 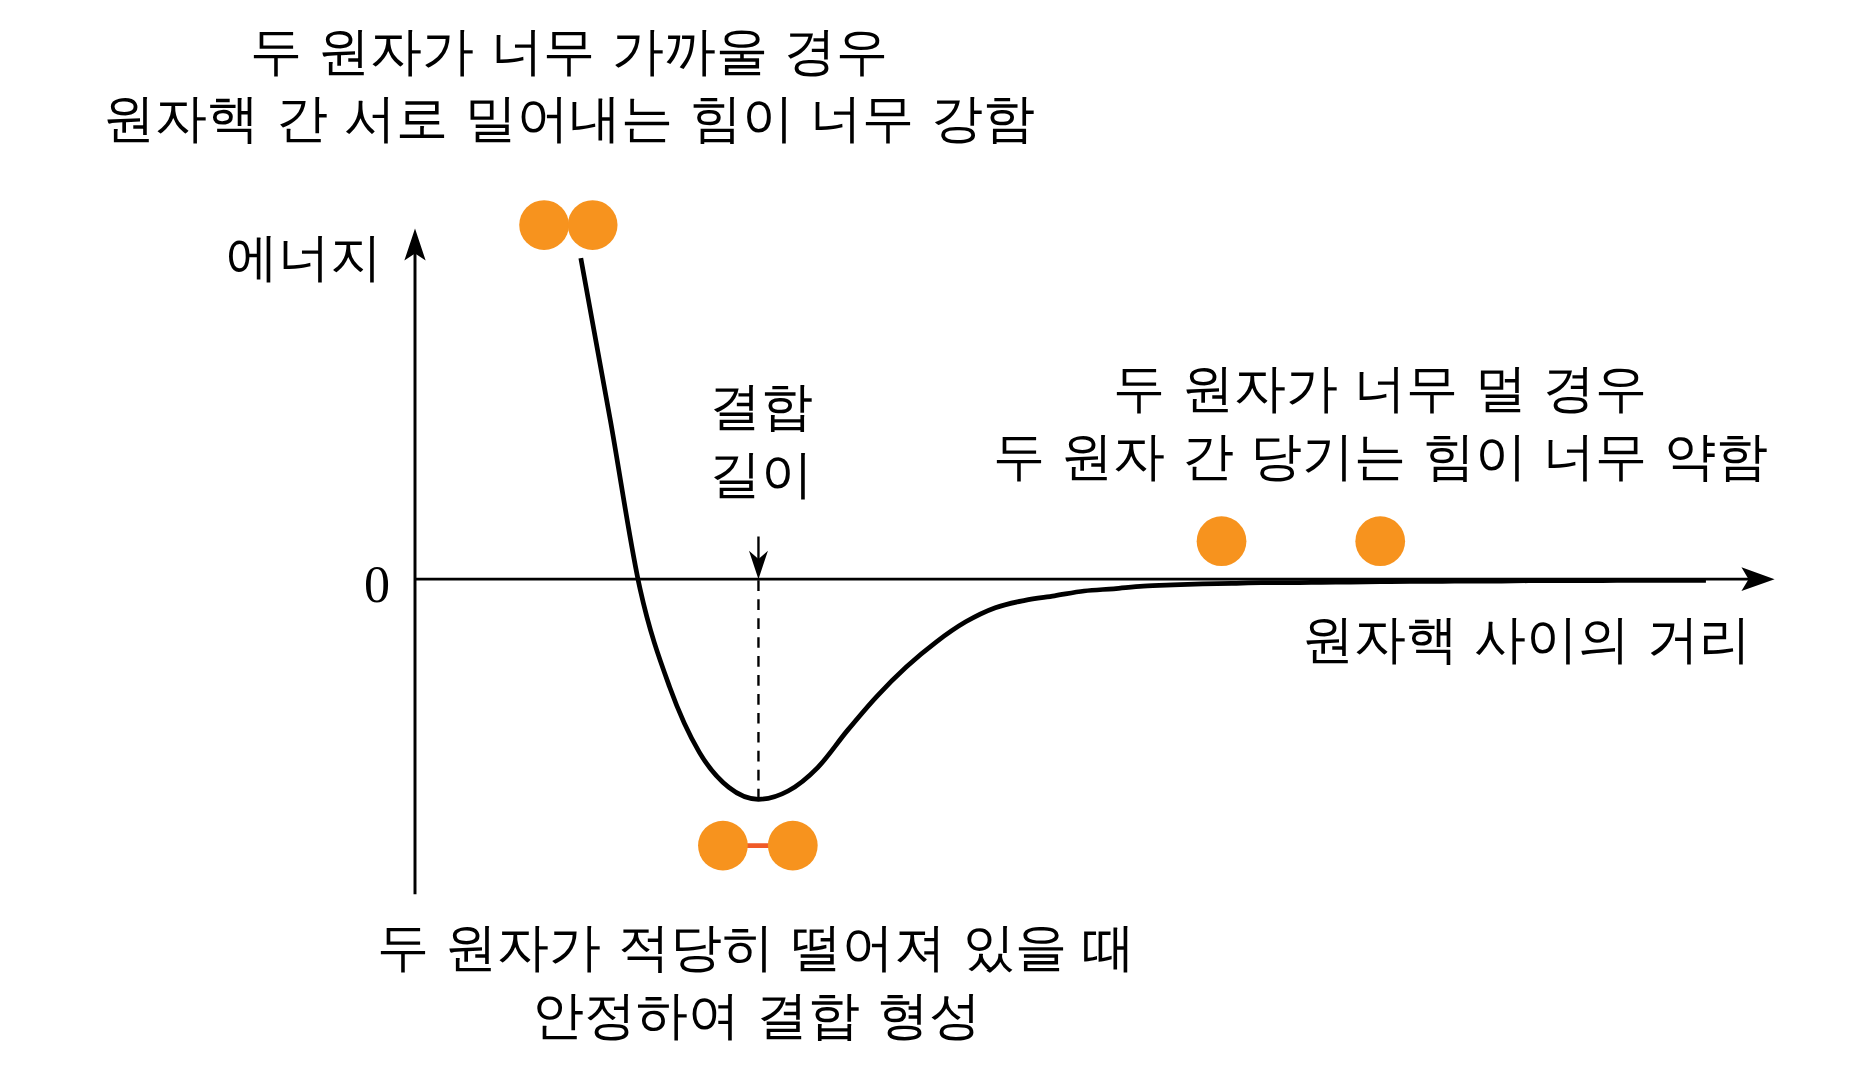 I want to click on annotation: 두 원자가 너무 멀 경우 두 원자 간 당기는 힘이 너무 약함, so click(x=1380, y=422).